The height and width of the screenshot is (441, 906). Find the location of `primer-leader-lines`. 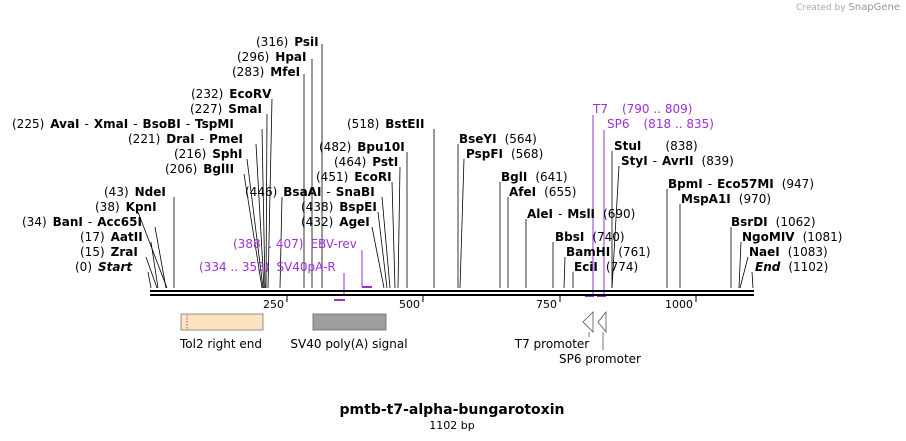

primer-leader-lines is located at coordinates (474, 205).